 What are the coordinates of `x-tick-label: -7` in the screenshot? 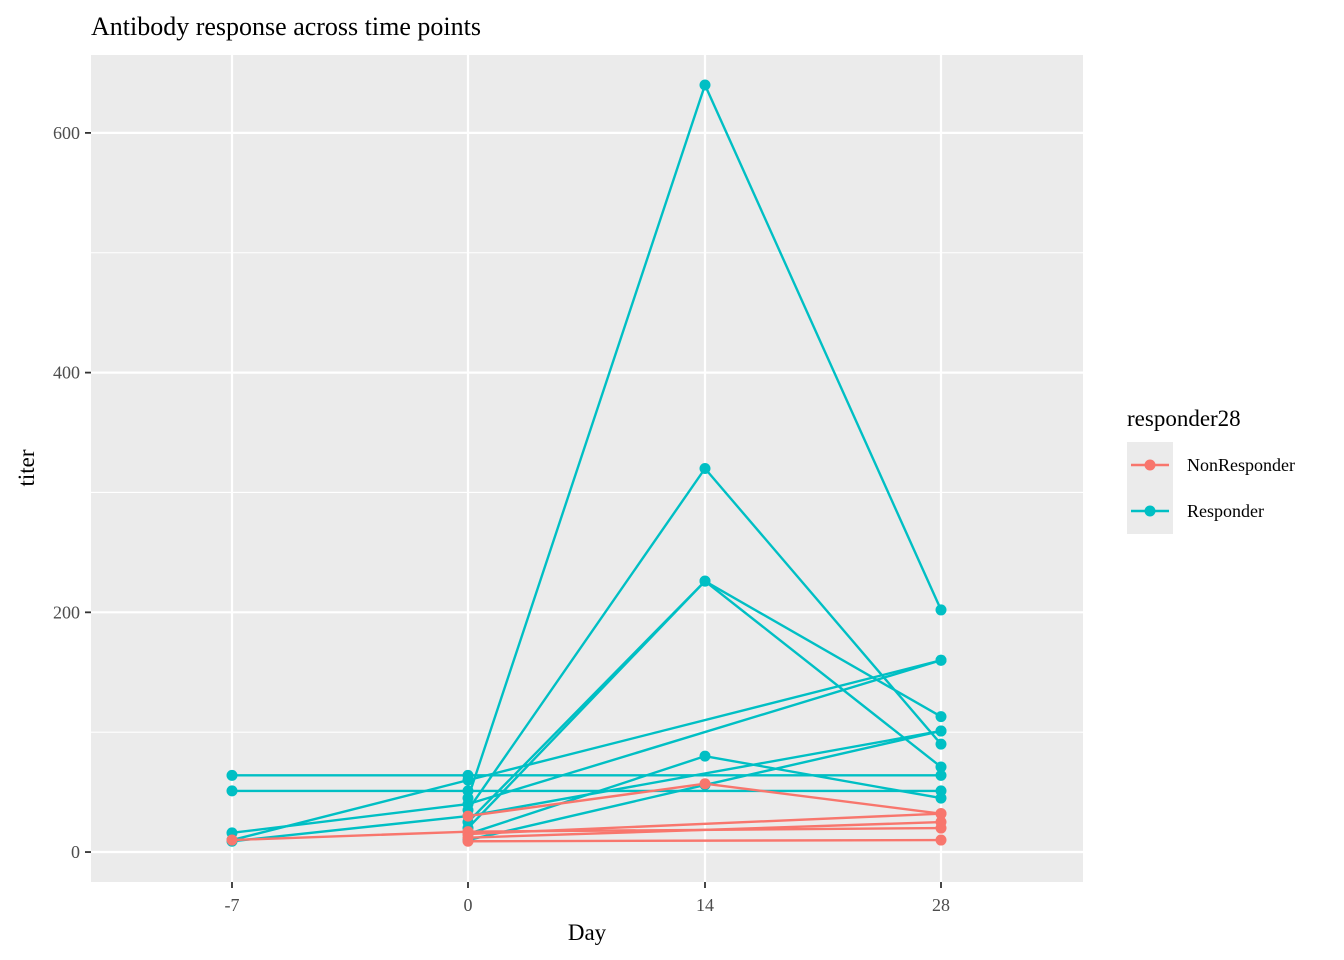 It's located at (232, 905).